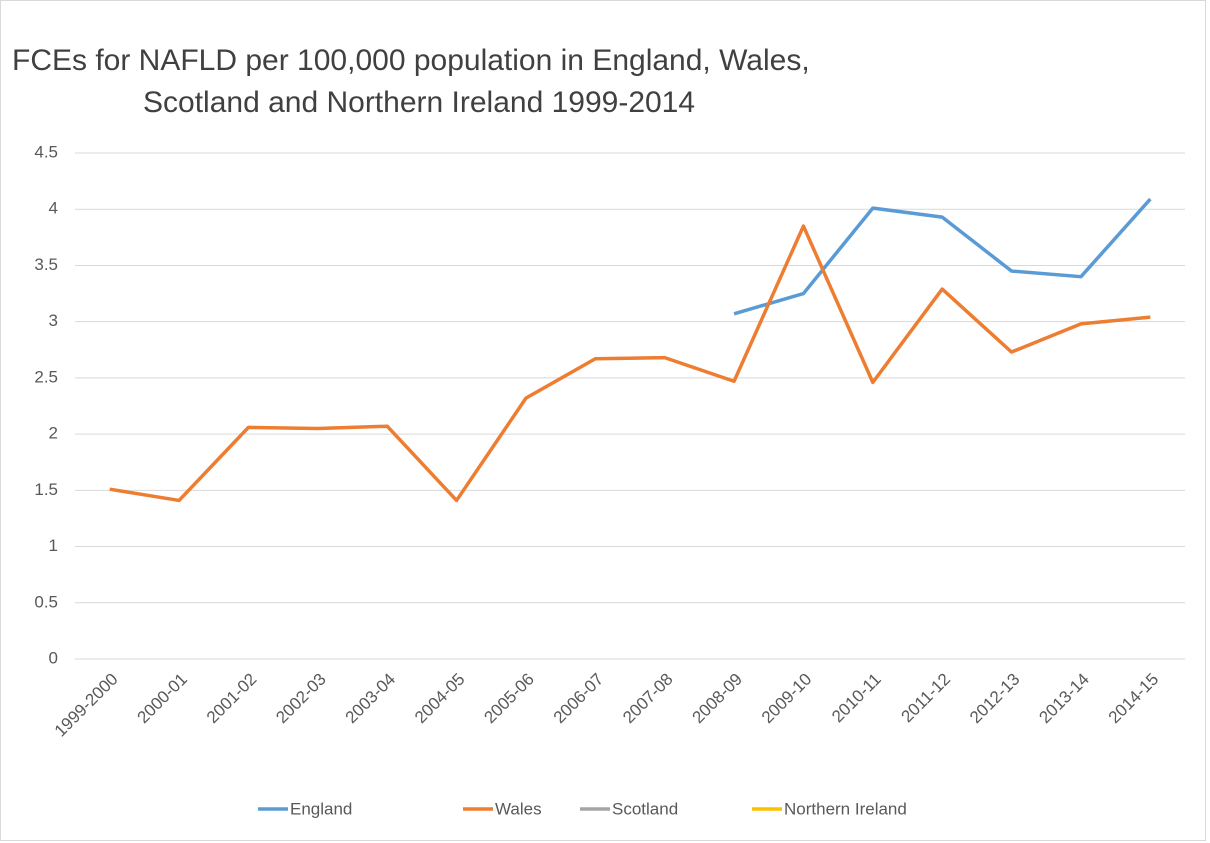 This screenshot has width=1210, height=843. What do you see at coordinates (53, 433) in the screenshot?
I see `y-tick-label: 2` at bounding box center [53, 433].